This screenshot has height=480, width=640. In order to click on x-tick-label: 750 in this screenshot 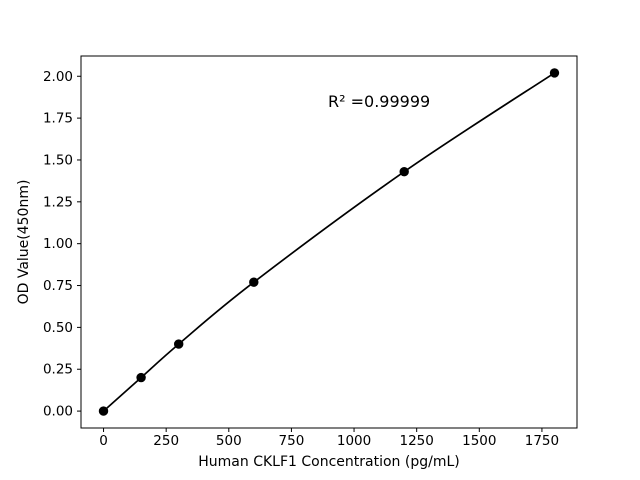, I will do `click(292, 441)`.